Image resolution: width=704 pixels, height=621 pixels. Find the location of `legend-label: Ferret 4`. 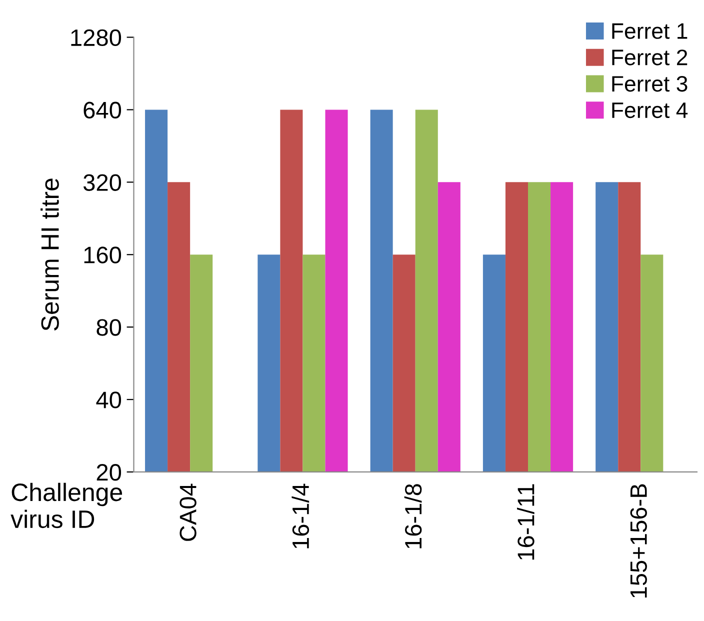

legend-label: Ferret 4 is located at coordinates (650, 110).